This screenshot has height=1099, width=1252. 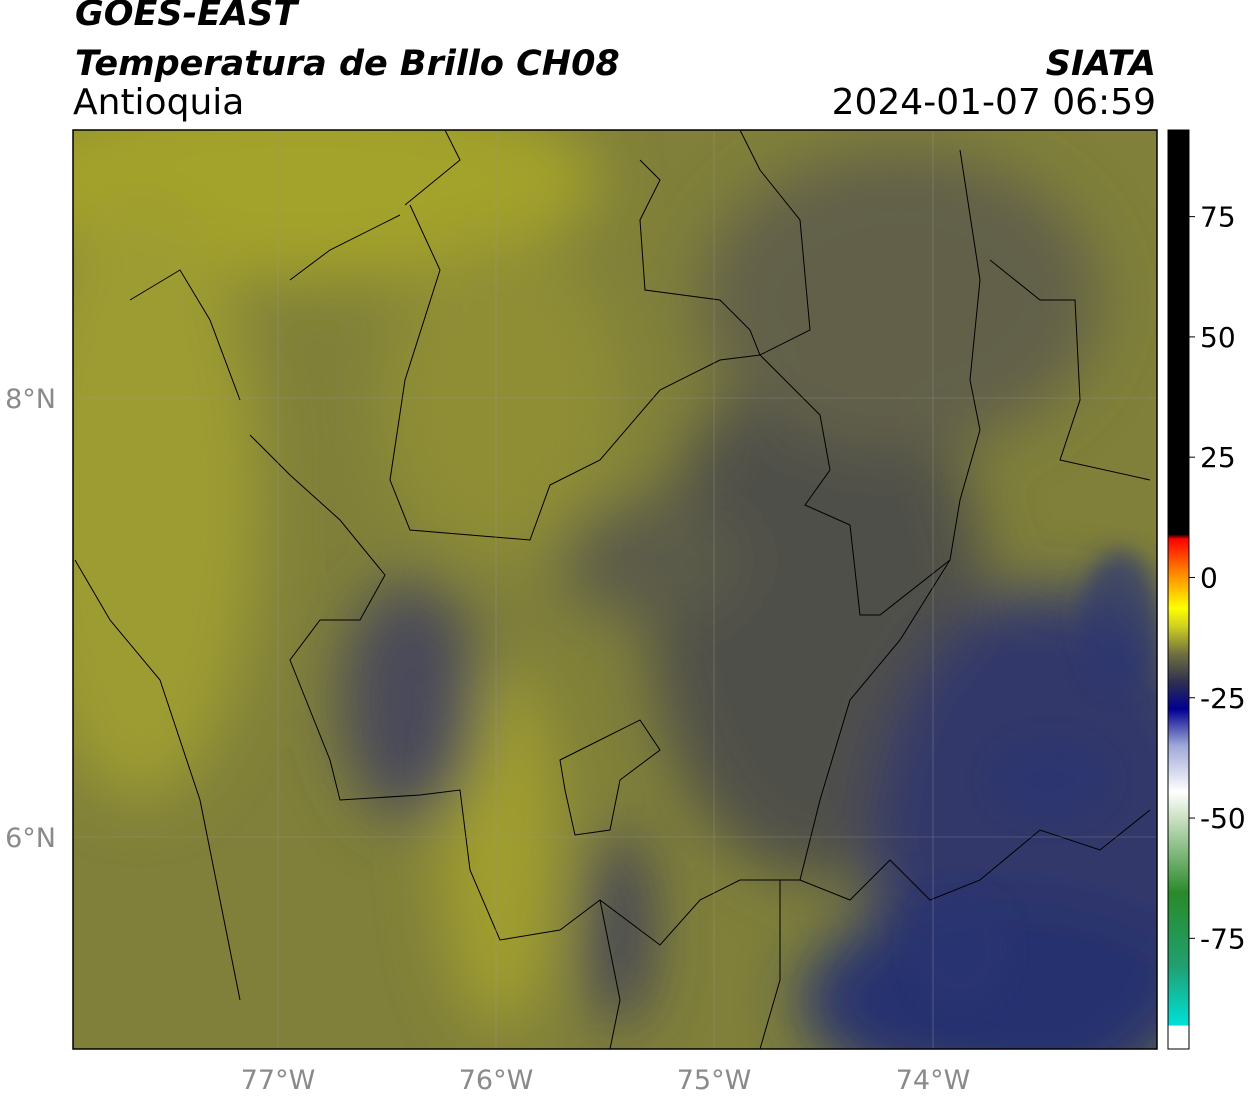 What do you see at coordinates (278, 1080) in the screenshot?
I see `lon-label: 77°W` at bounding box center [278, 1080].